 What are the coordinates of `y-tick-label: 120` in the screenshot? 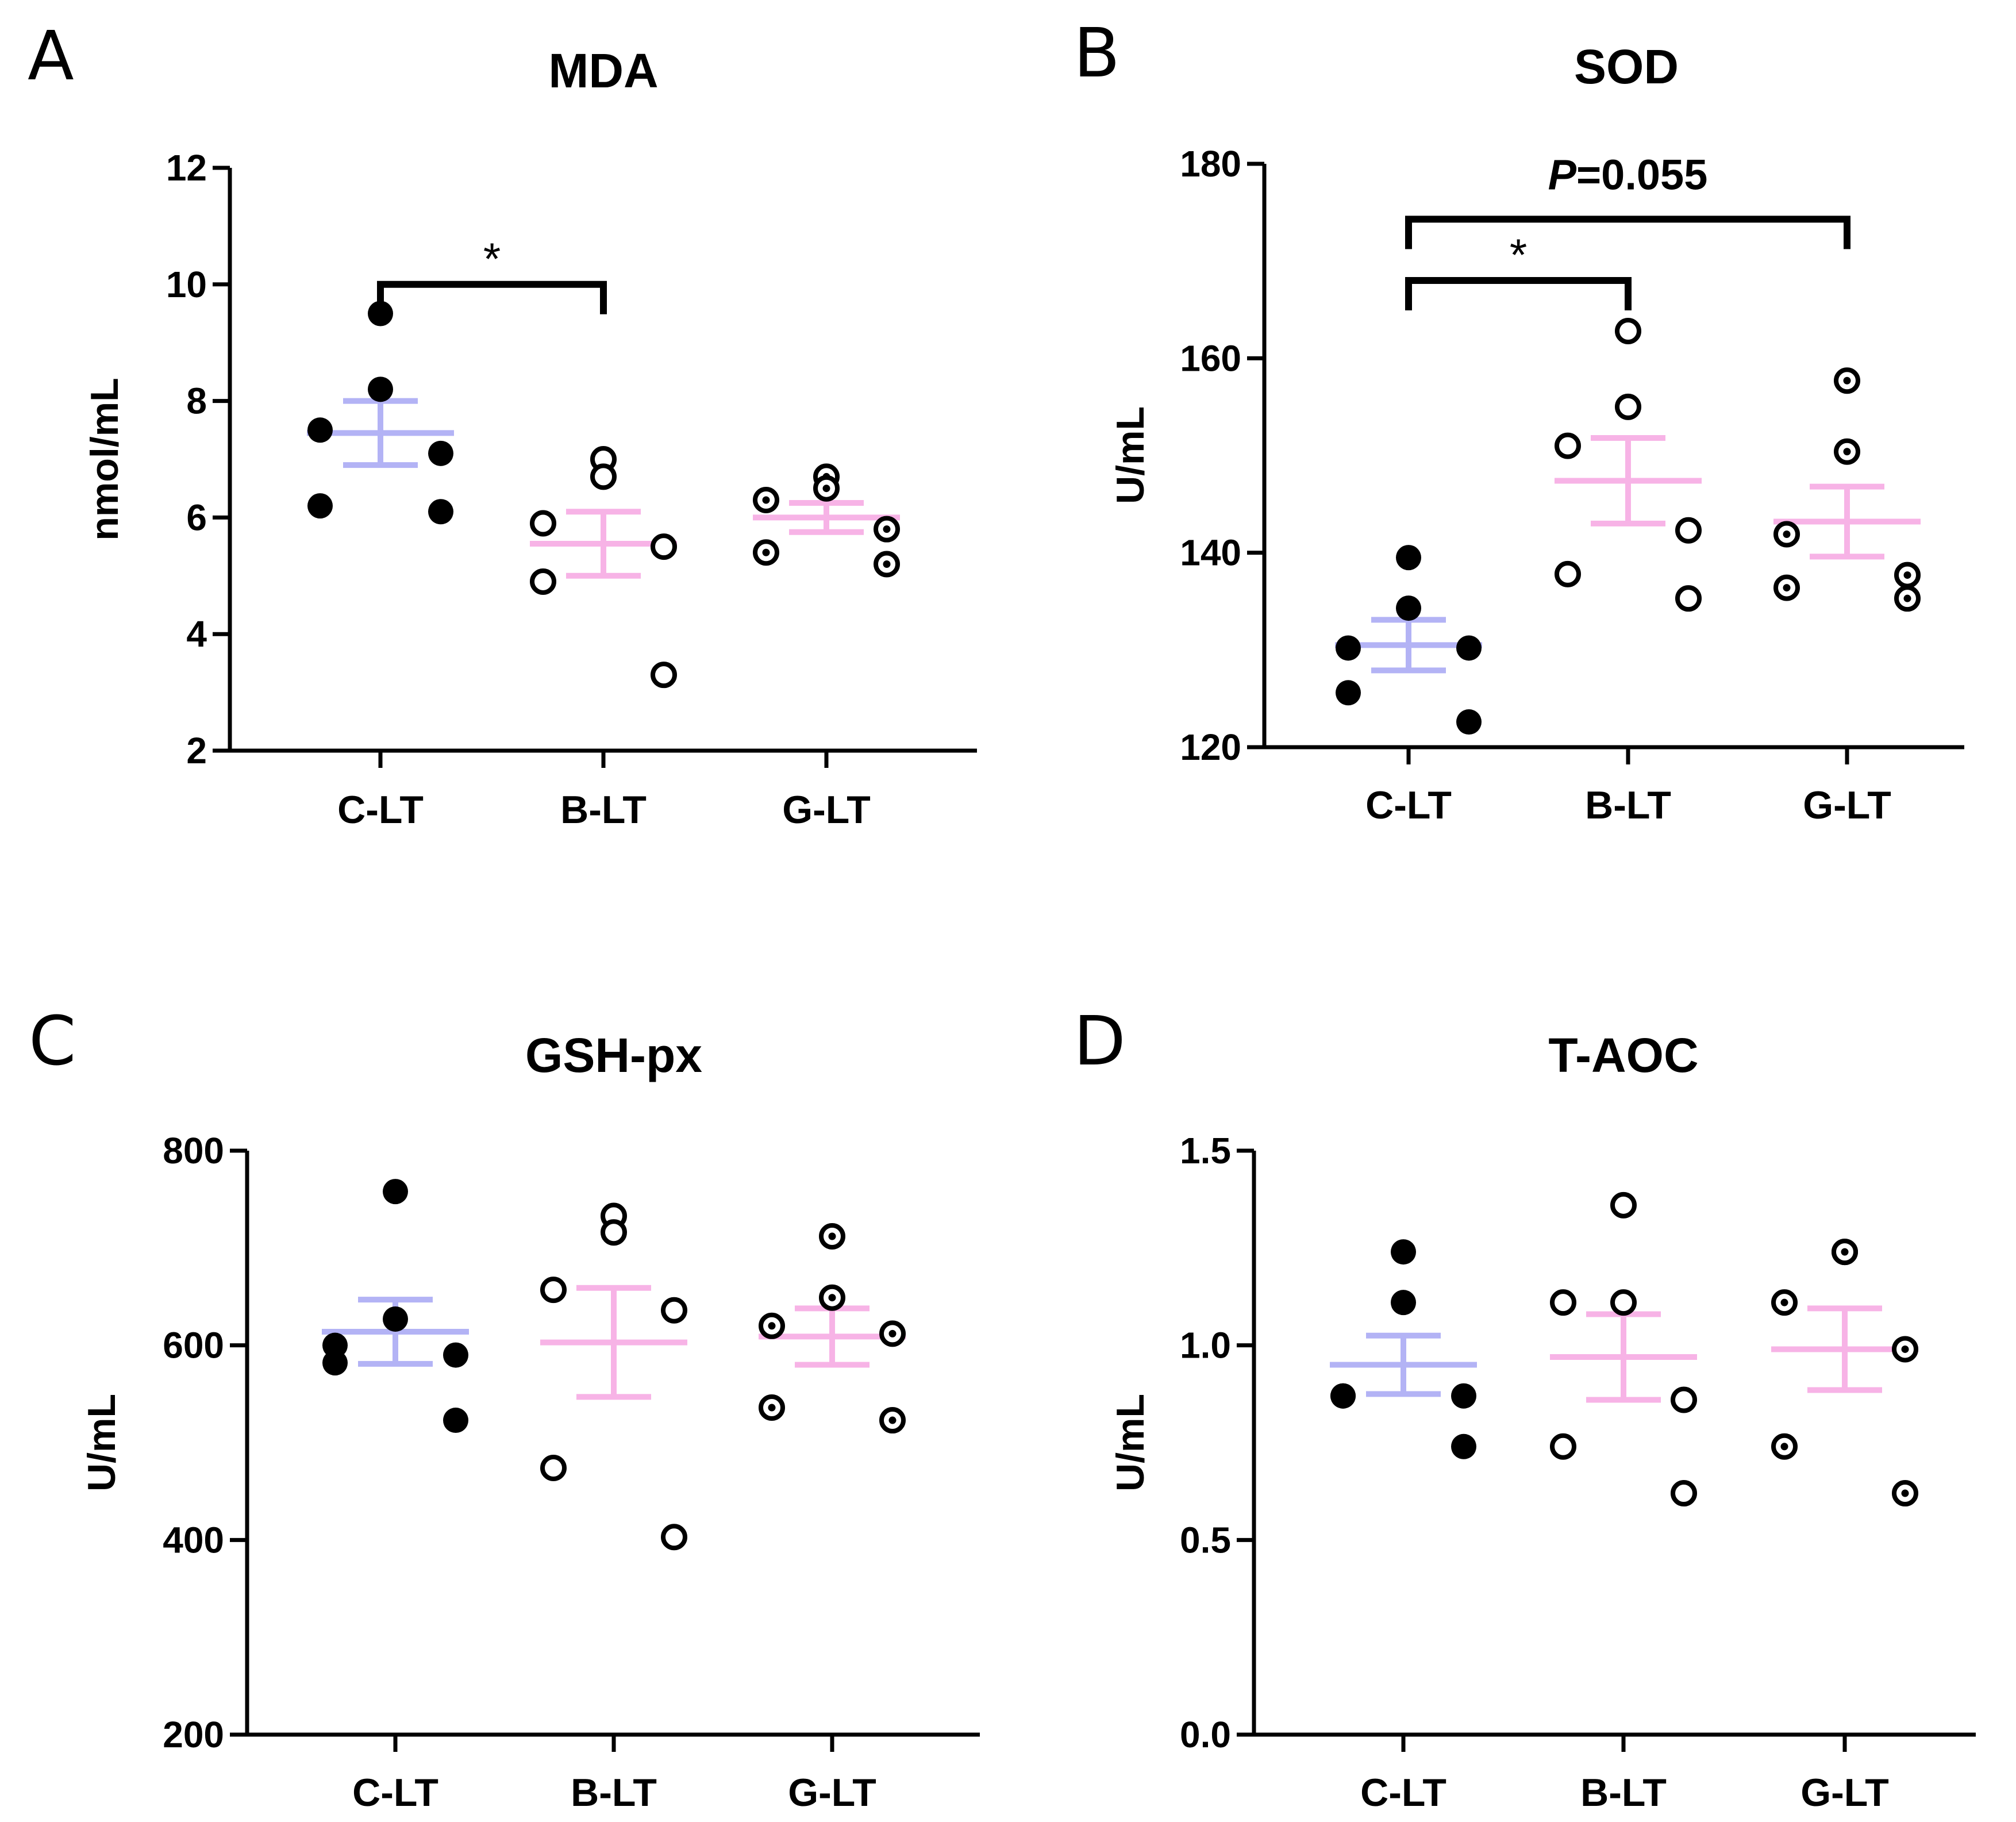 It's located at (1211, 747).